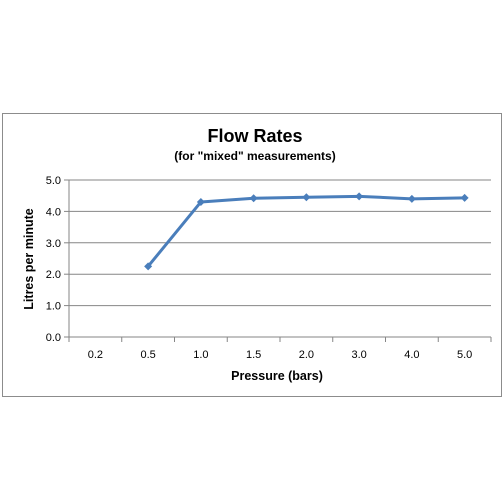 The height and width of the screenshot is (504, 504). I want to click on y-tick-label: 4.0, so click(53, 212).